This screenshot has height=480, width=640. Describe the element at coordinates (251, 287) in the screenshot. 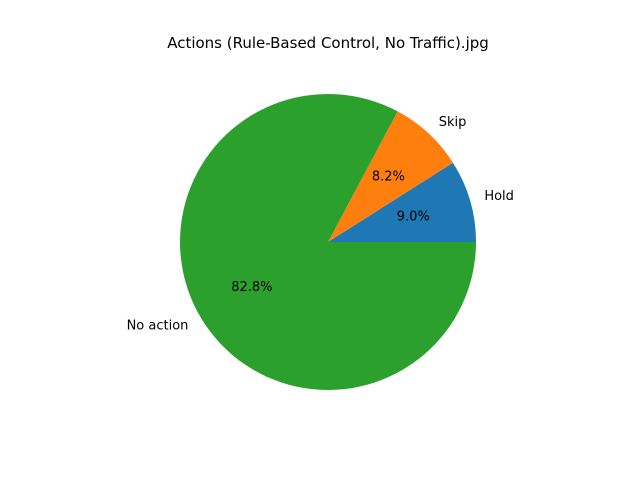

I see `slice-percent-no-action: 82.8%` at that location.